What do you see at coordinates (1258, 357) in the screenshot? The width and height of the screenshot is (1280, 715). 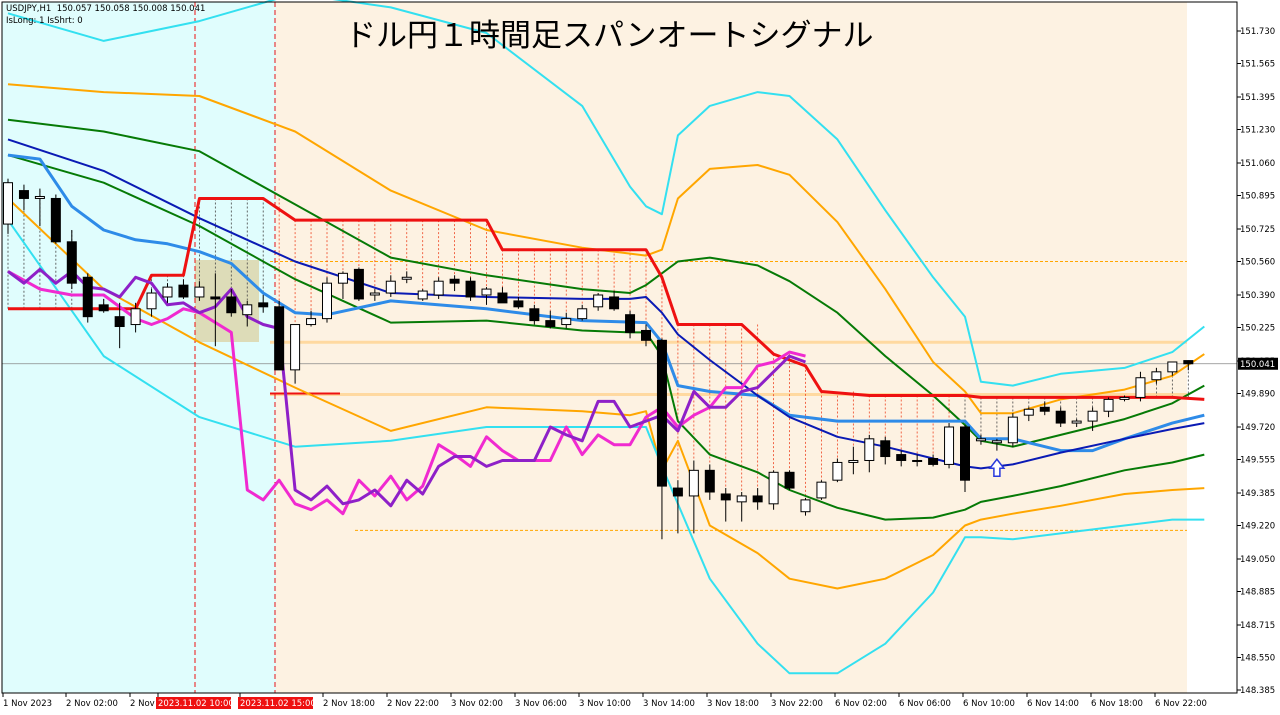 I see `price-axis-bg` at bounding box center [1258, 357].